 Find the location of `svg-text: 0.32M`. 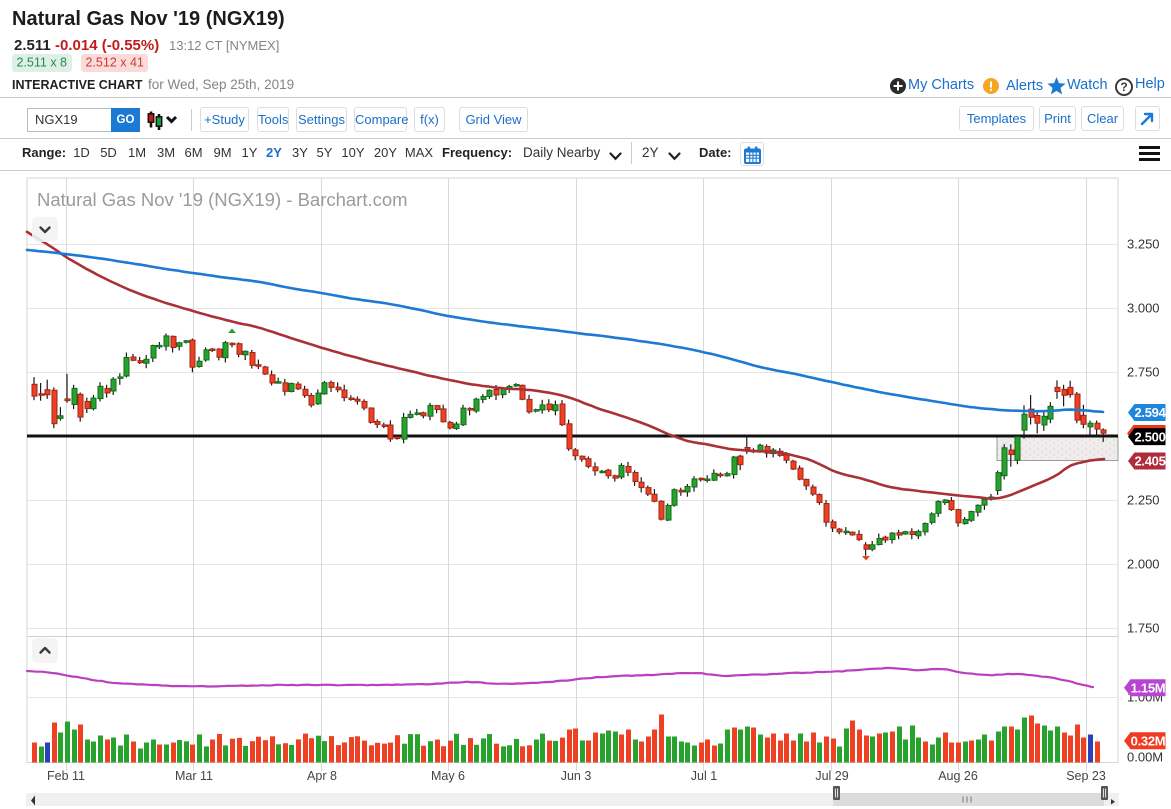

svg-text: 0.32M is located at coordinates (1148, 741).